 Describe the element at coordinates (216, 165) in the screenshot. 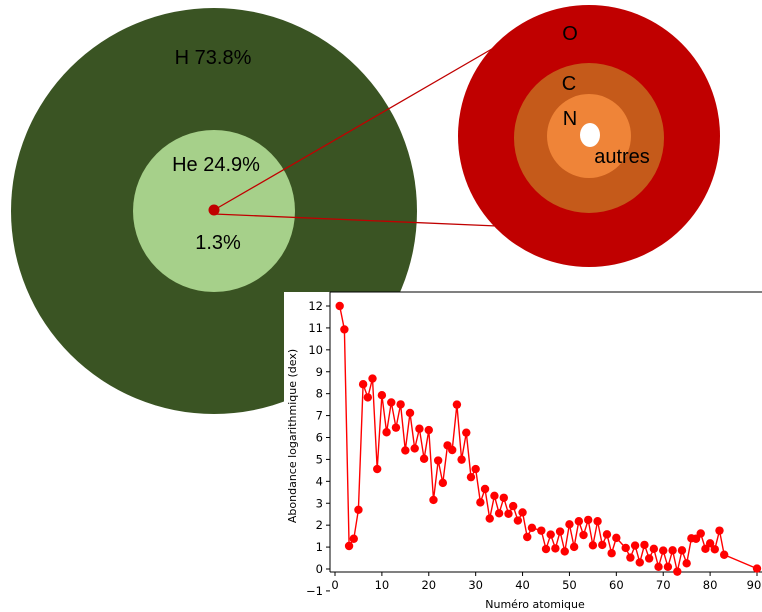

I see `helium-label: He 24.9%` at that location.